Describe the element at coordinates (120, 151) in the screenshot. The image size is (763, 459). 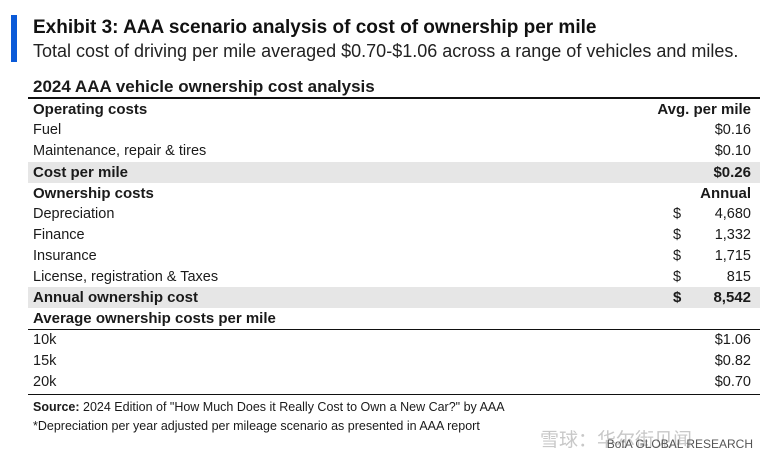
I see `row-label: Maintenance, repair & tires` at that location.